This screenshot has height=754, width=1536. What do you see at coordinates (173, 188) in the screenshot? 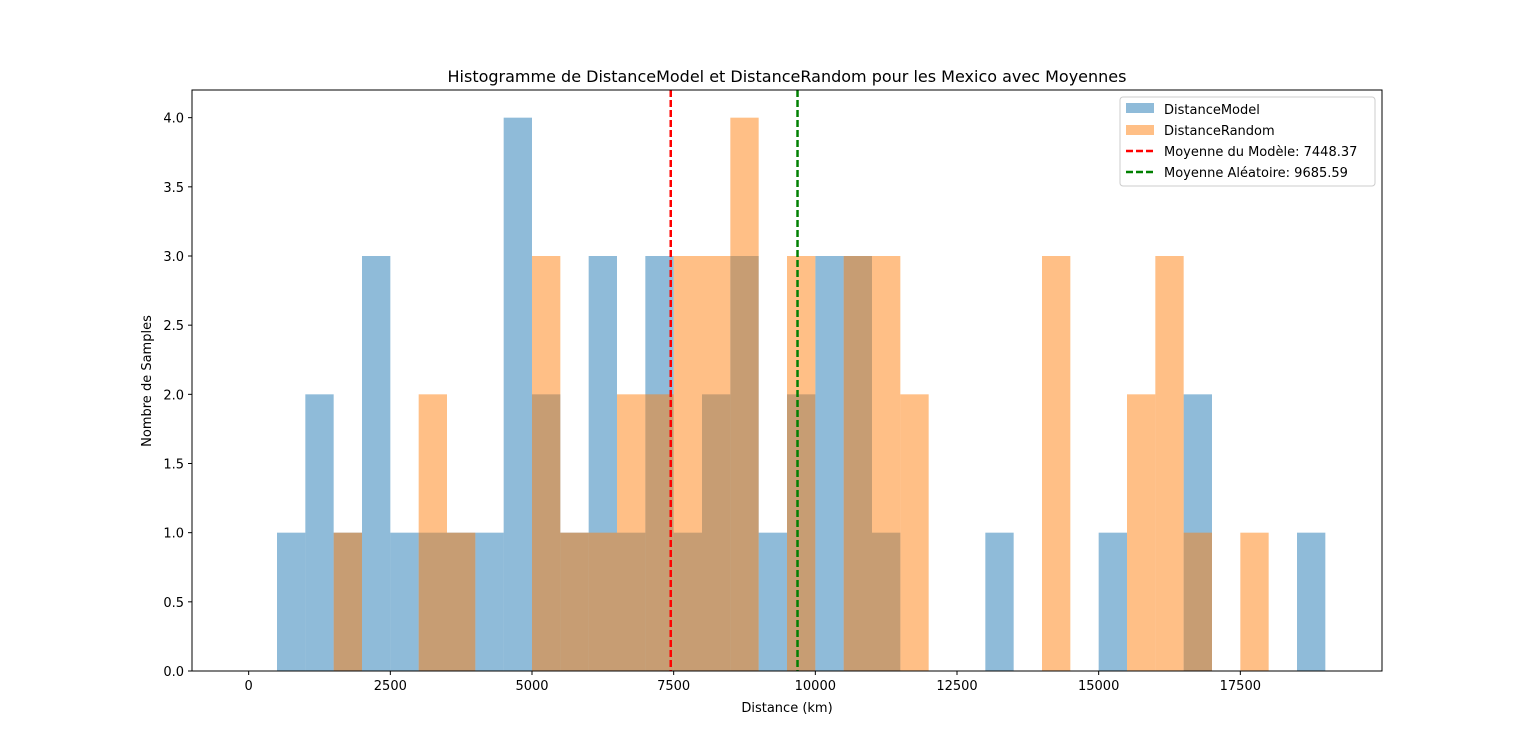
I see `y-tick-label-3.5: 3.5` at bounding box center [173, 188].